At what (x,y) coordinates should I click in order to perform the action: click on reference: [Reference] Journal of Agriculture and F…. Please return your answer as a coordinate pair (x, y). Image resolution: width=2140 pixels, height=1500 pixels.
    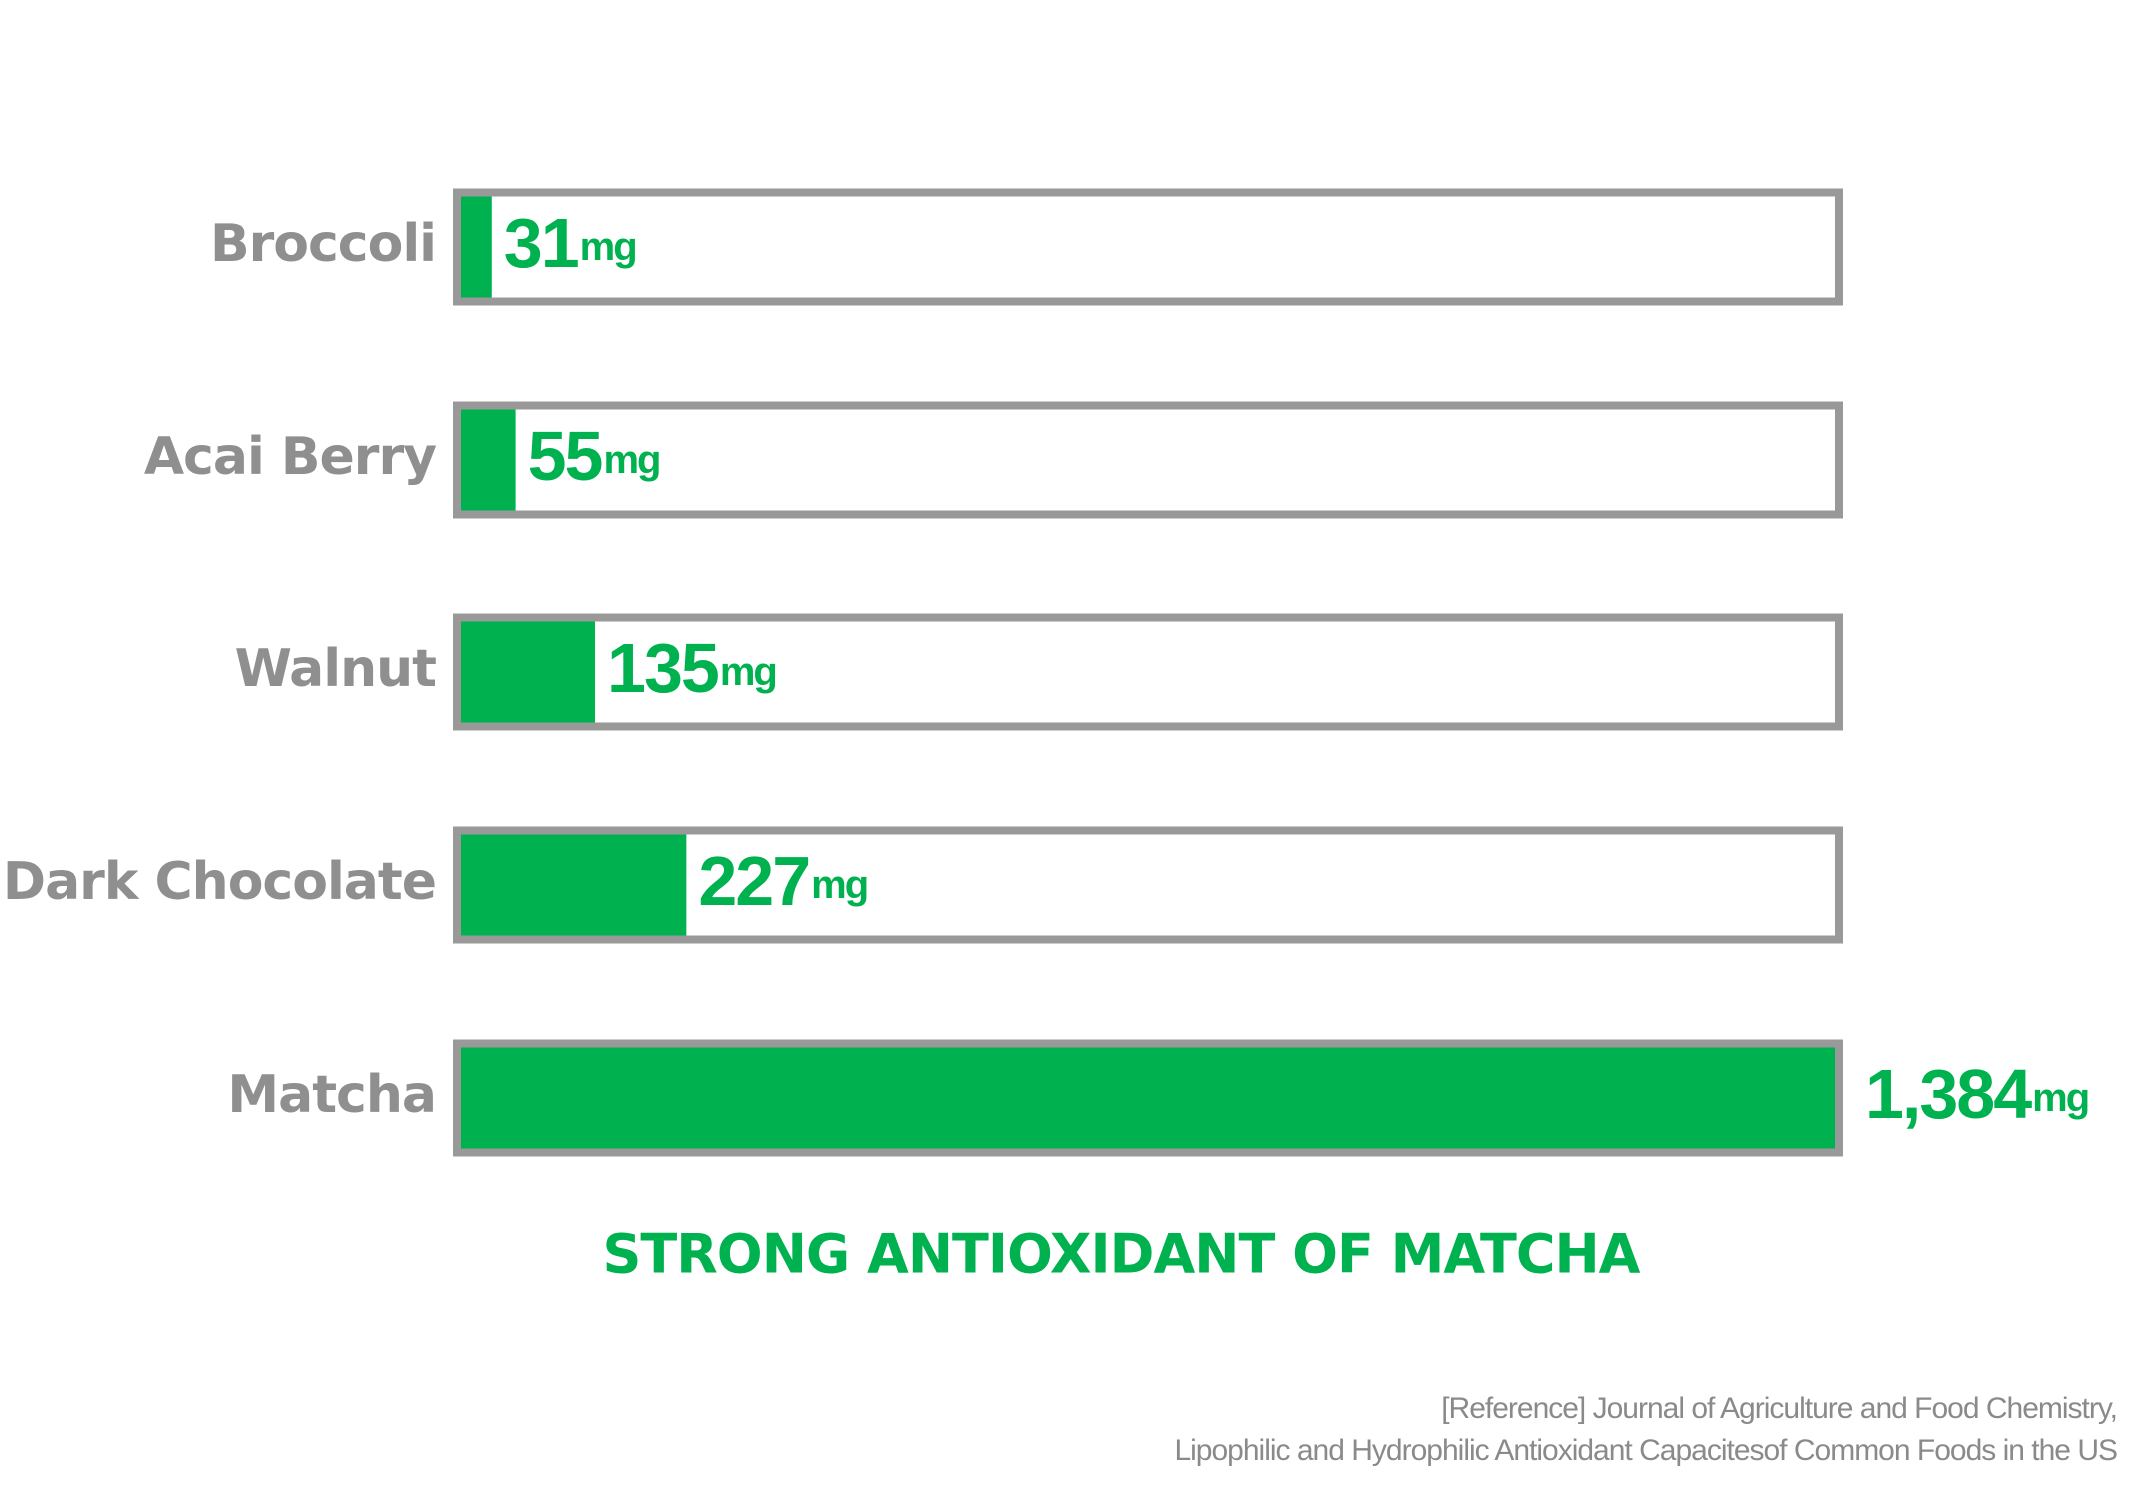
    Looking at the image, I should click on (1779, 1408).